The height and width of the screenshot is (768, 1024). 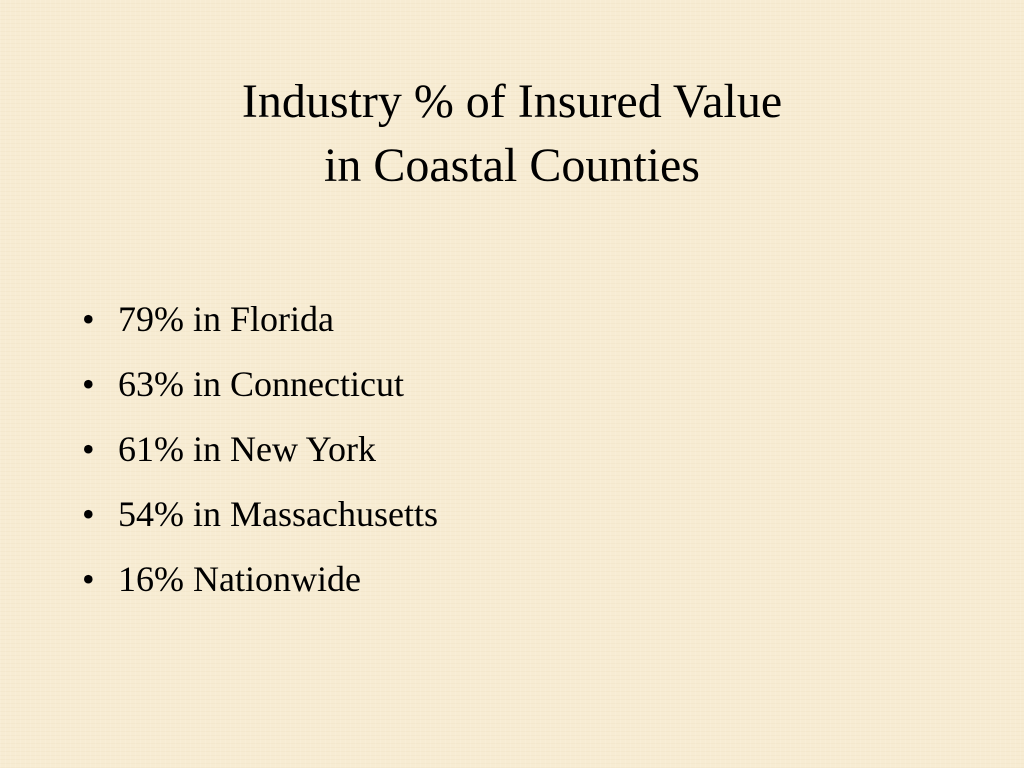 What do you see at coordinates (512, 101) in the screenshot?
I see `slide-title-line-1: Industry % of Insured Value` at bounding box center [512, 101].